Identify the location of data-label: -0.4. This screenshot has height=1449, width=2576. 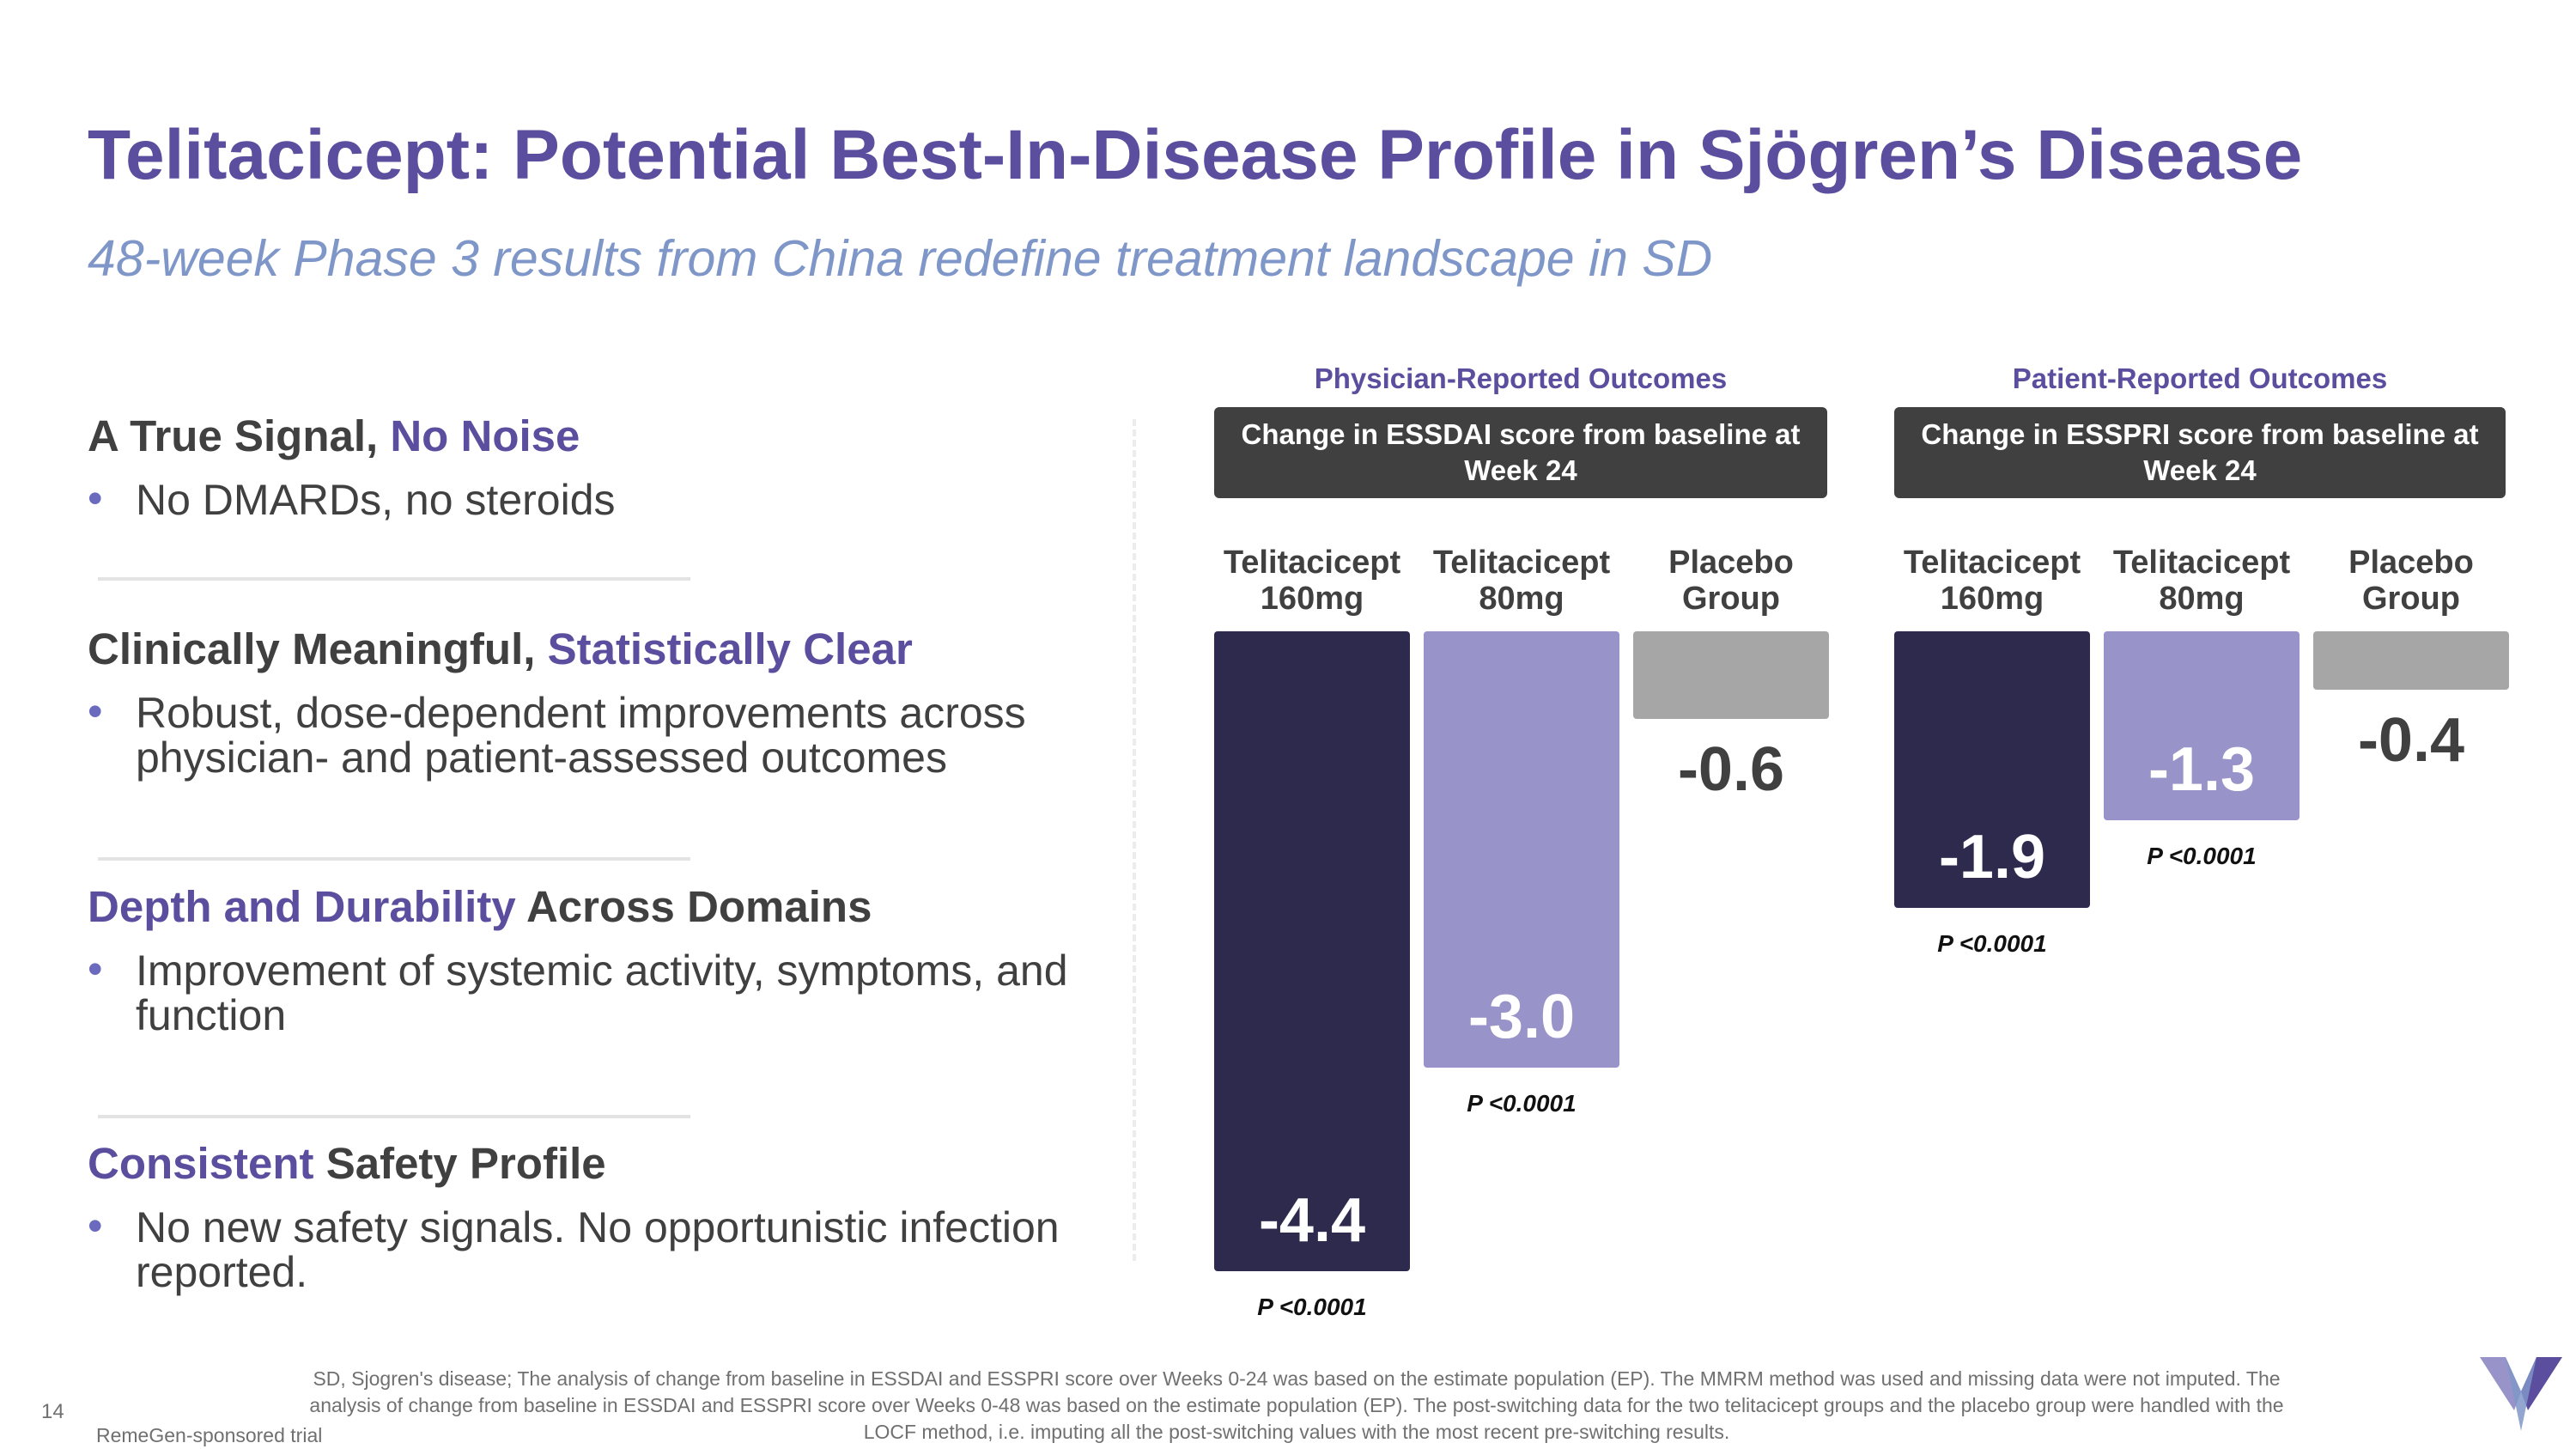
(2411, 740).